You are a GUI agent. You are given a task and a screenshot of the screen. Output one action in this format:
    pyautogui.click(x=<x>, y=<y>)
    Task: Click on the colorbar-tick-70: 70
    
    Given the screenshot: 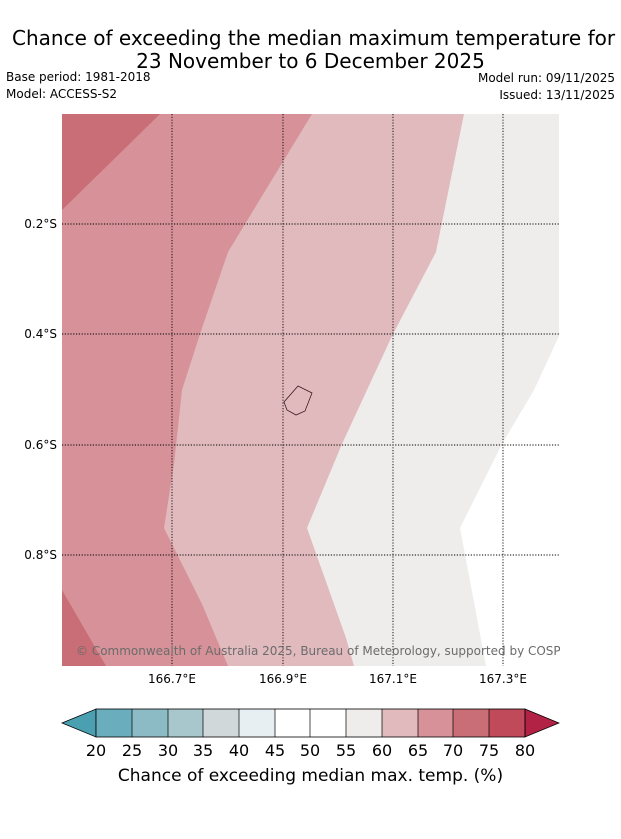 What is the action you would take?
    pyautogui.click(x=453, y=750)
    